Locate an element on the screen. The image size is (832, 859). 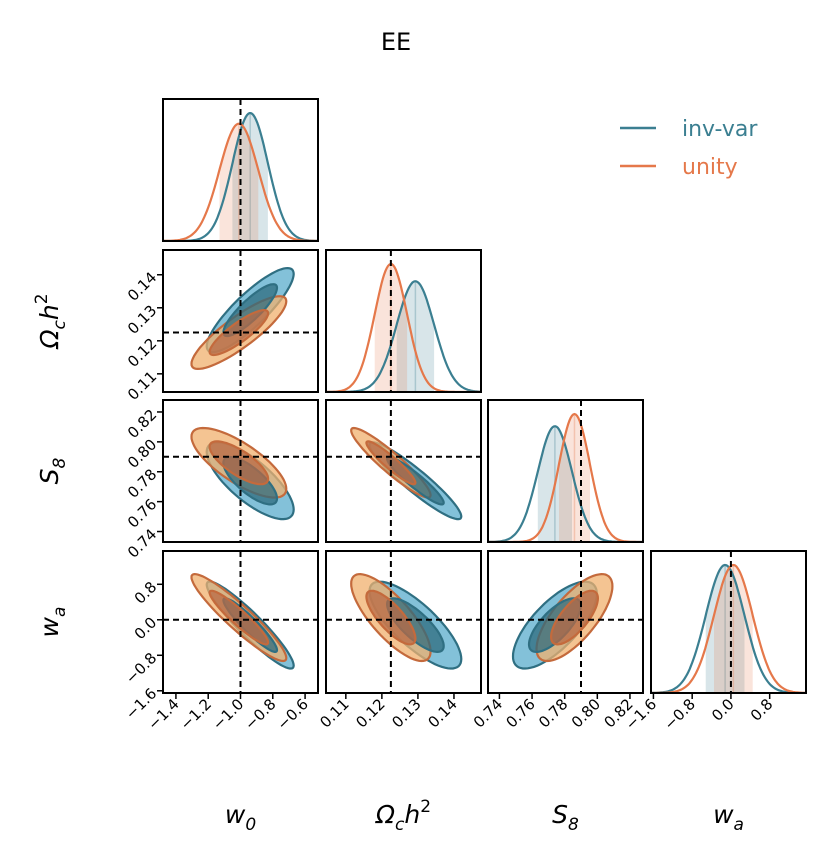
x-tick-label: −1.2 is located at coordinates (196, 714).